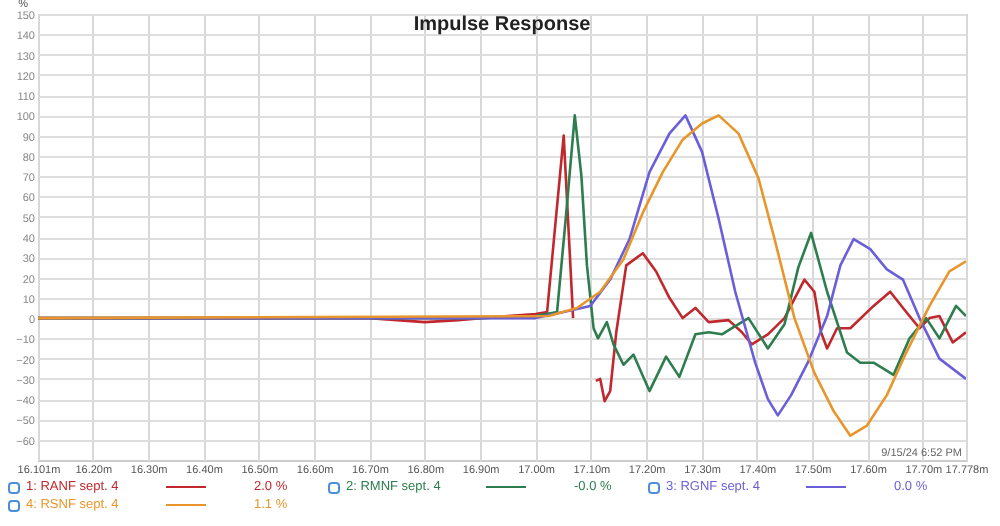  What do you see at coordinates (502, 25) in the screenshot?
I see `chart-title: Impulse Response` at bounding box center [502, 25].